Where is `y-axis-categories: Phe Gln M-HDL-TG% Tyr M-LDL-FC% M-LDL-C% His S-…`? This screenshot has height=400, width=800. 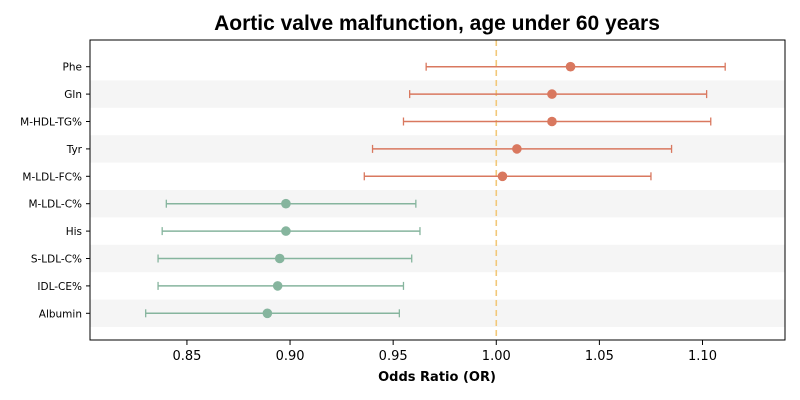 y-axis-categories: Phe Gln M-HDL-TG% Tyr M-LDL-FC% M-LDL-C% His S-… is located at coordinates (55, 191).